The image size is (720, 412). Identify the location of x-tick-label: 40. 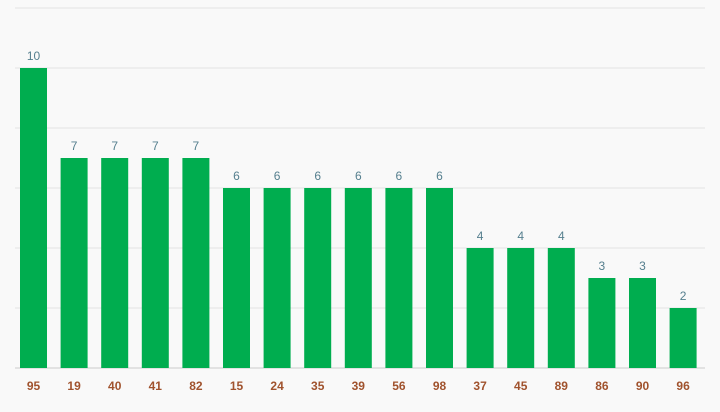
(115, 386).